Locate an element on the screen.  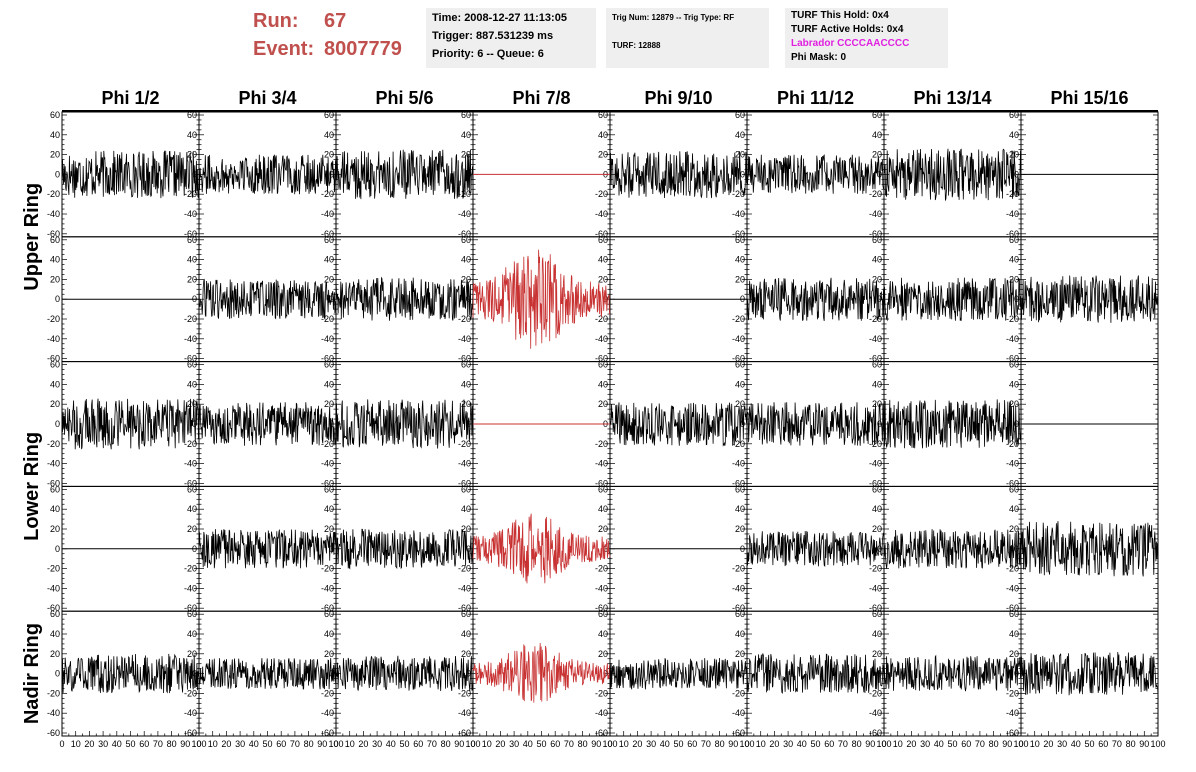
row-group-title: Upper Ring is located at coordinates (32, 237).